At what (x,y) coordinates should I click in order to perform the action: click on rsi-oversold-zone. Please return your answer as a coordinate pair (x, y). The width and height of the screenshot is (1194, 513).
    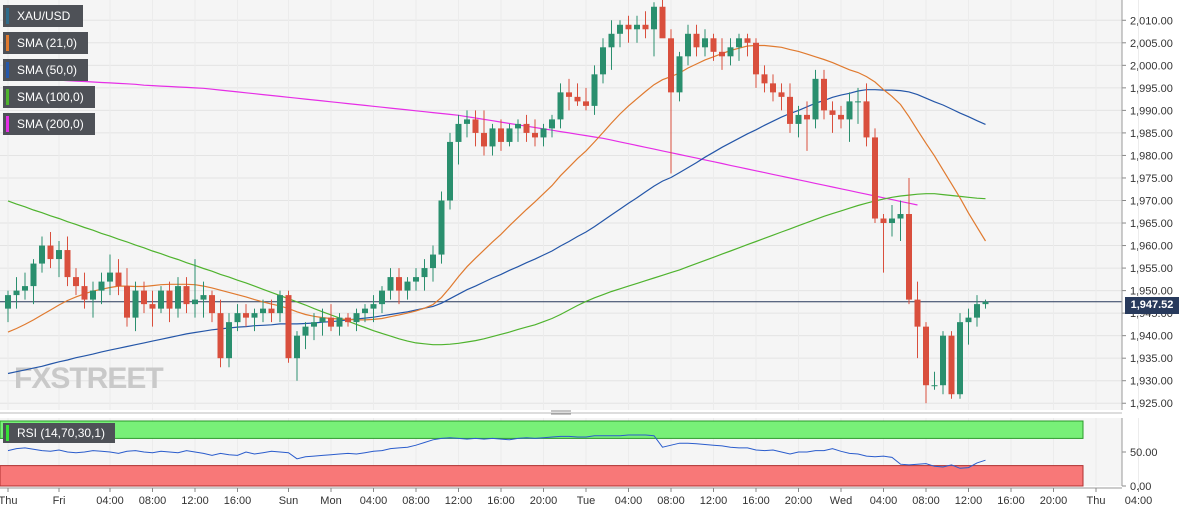
    Looking at the image, I should click on (542, 476).